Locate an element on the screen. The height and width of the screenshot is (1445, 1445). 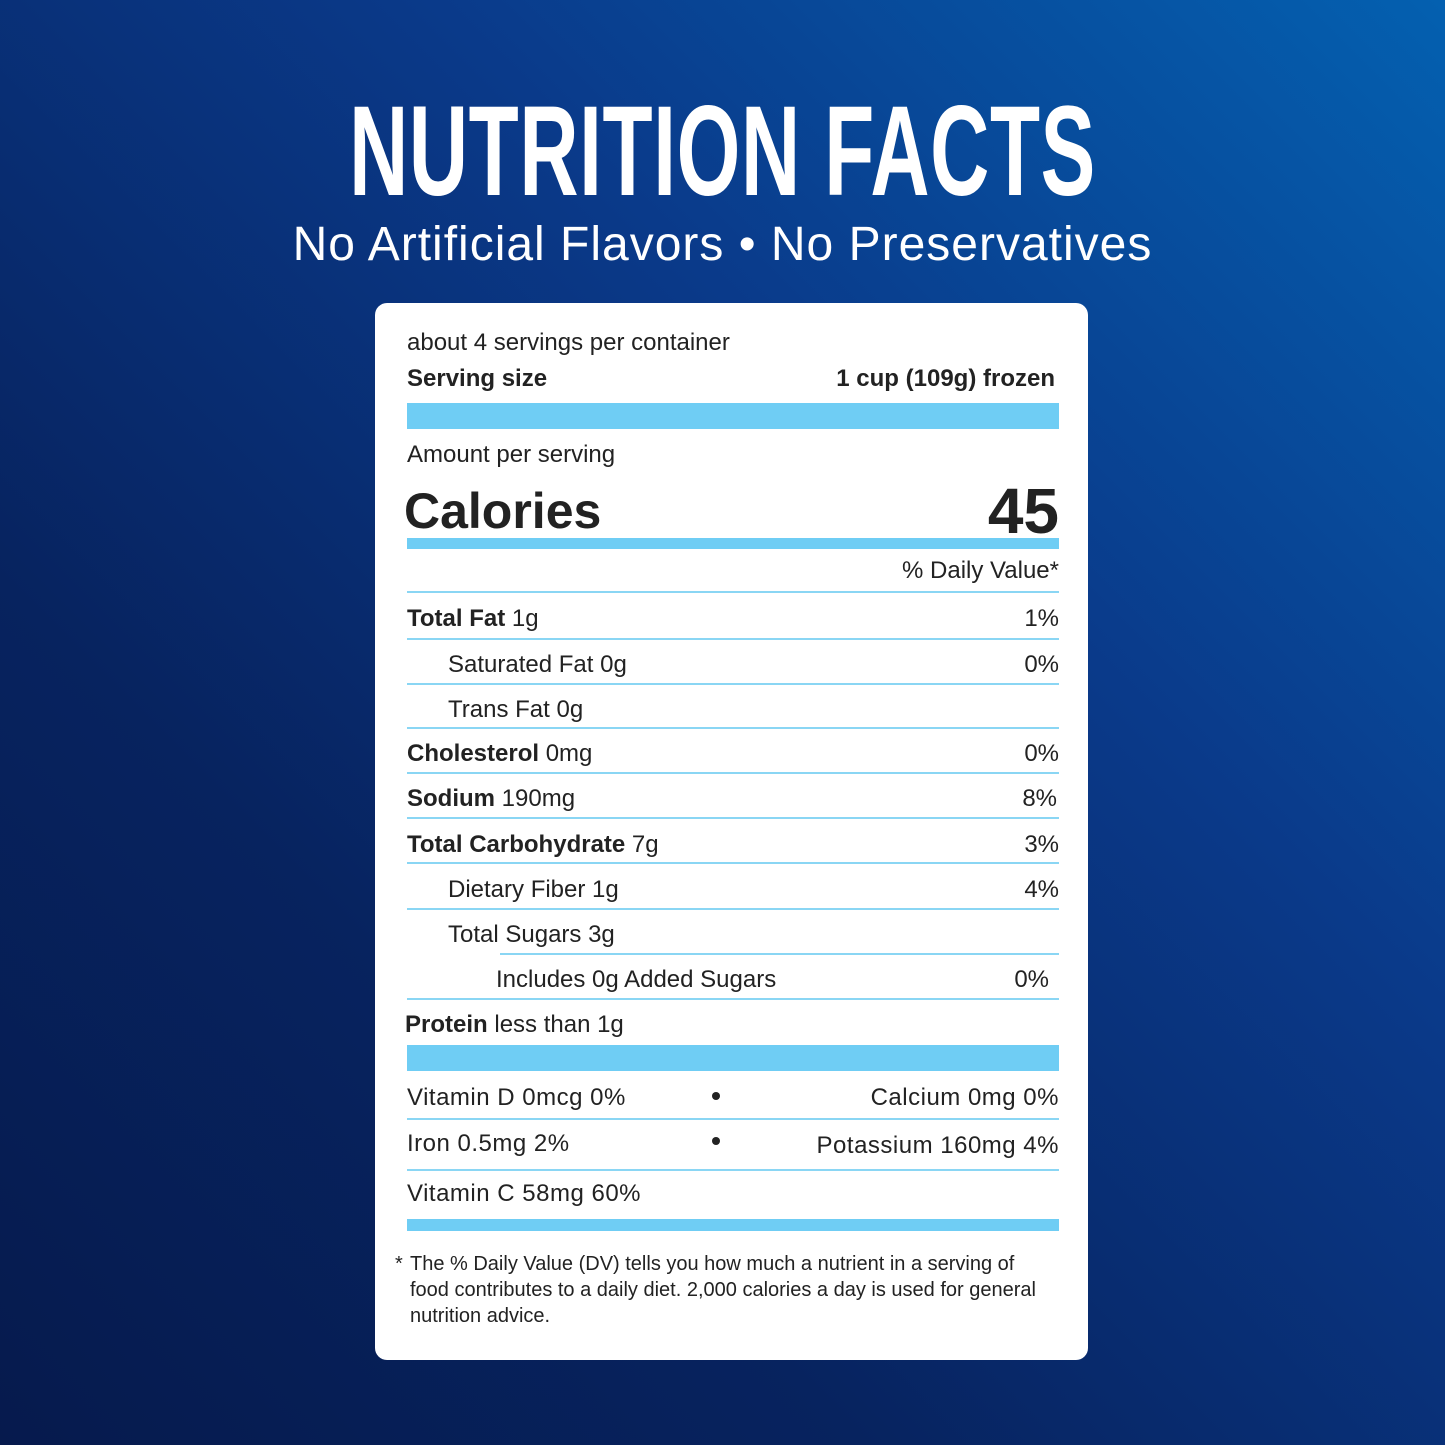
vitamin-left: Iron 0.5mg 2% is located at coordinates (488, 1143).